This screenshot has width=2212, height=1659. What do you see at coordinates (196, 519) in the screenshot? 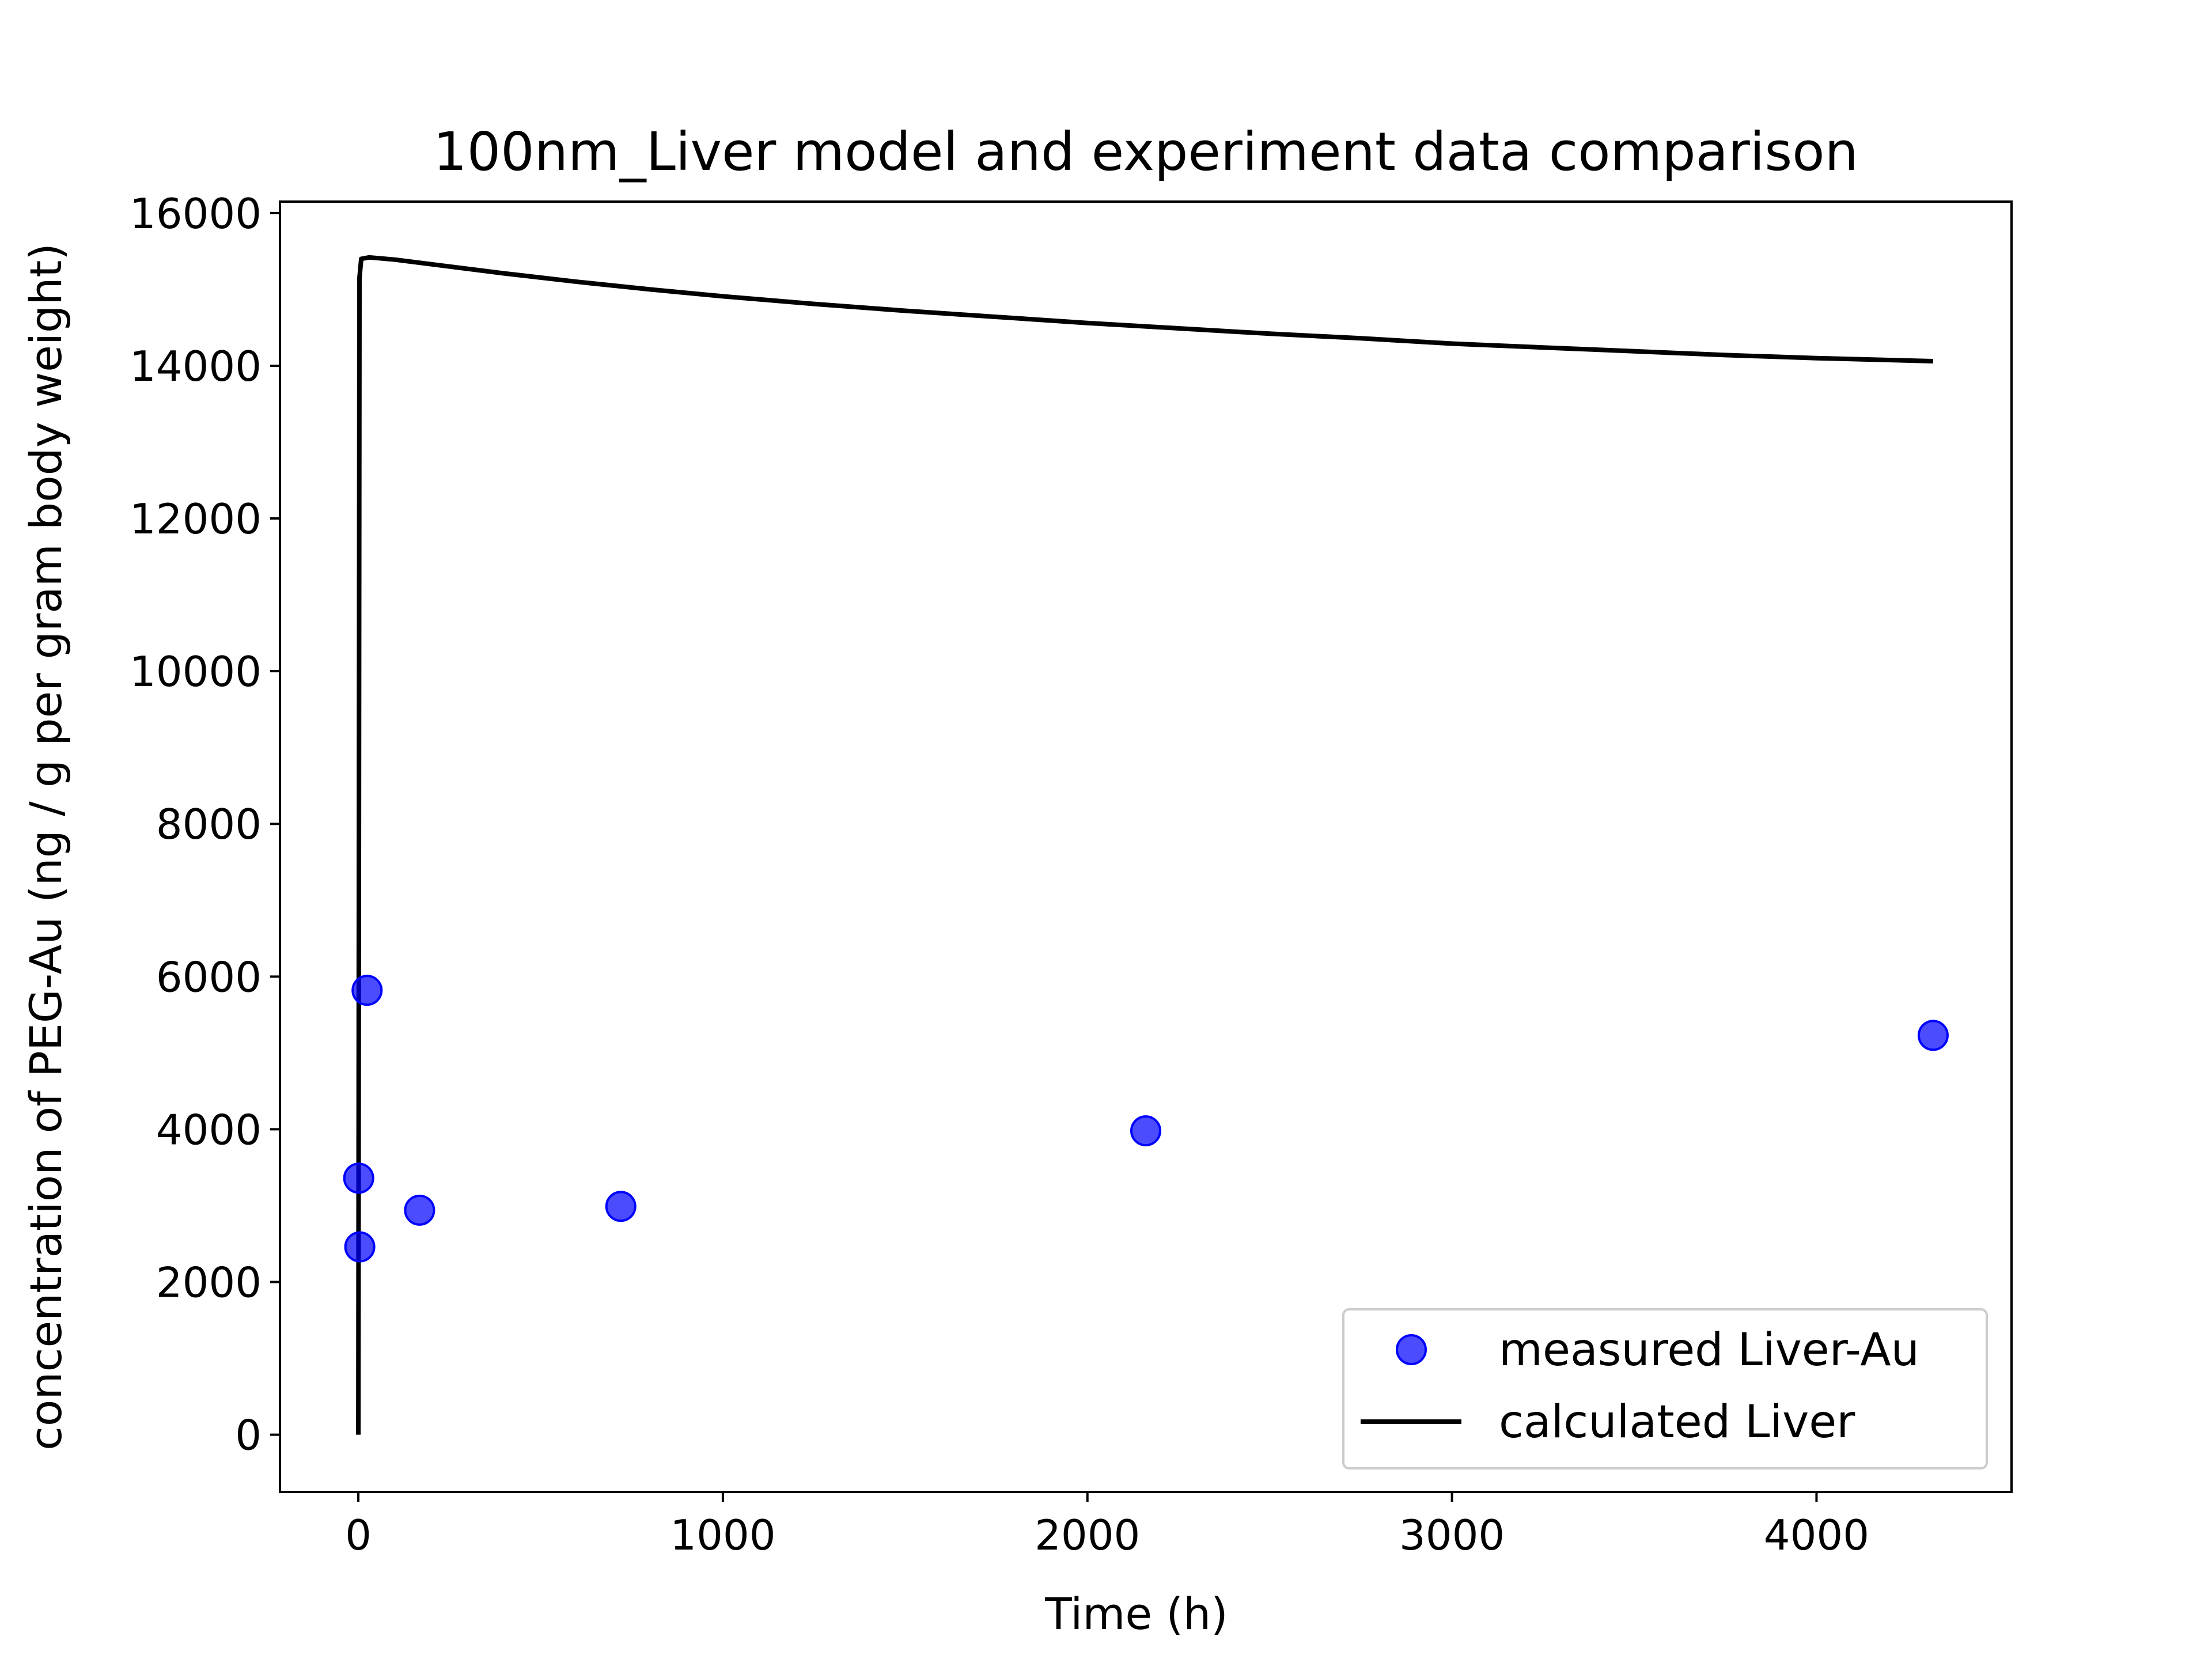
I see `y-tick-label: 12000` at bounding box center [196, 519].